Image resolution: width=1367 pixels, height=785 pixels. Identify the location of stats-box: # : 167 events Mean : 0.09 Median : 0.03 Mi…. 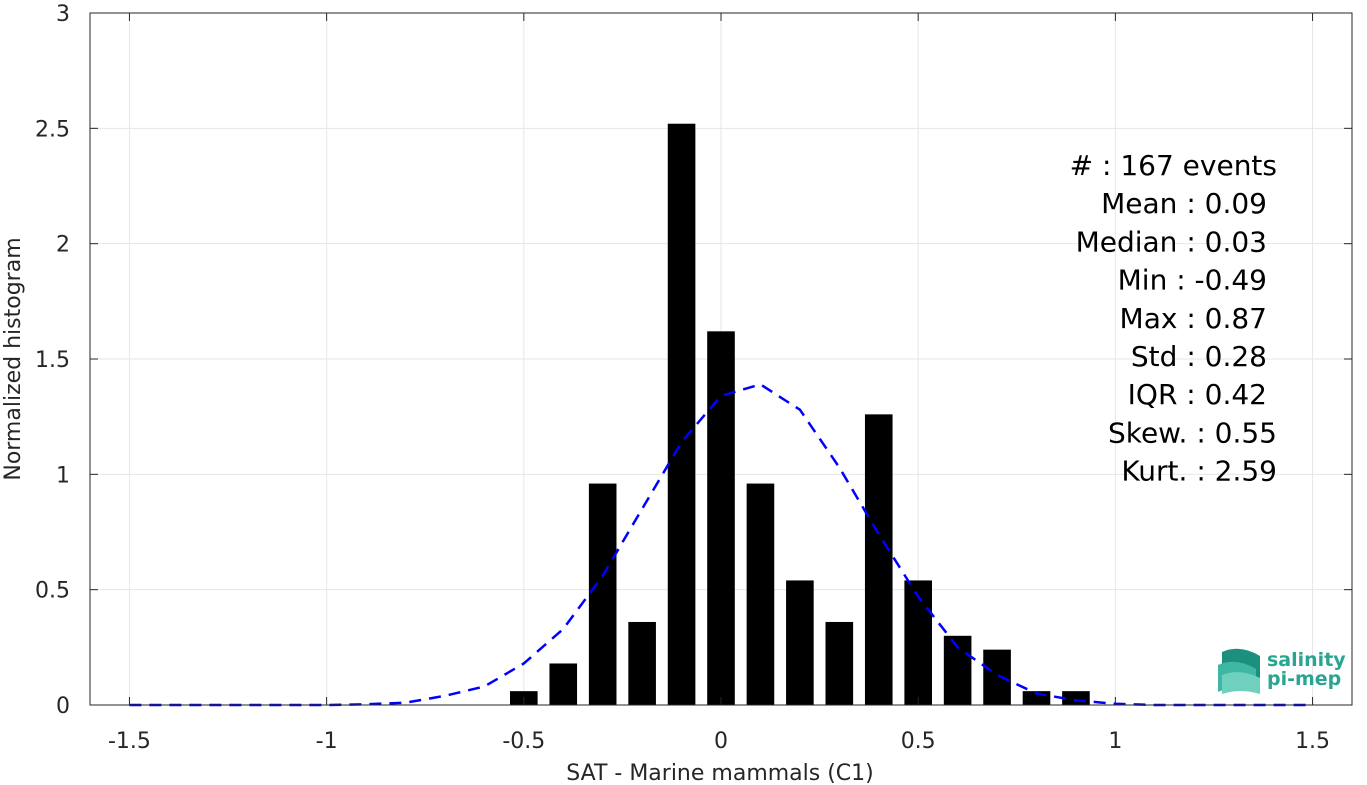
(1173, 318).